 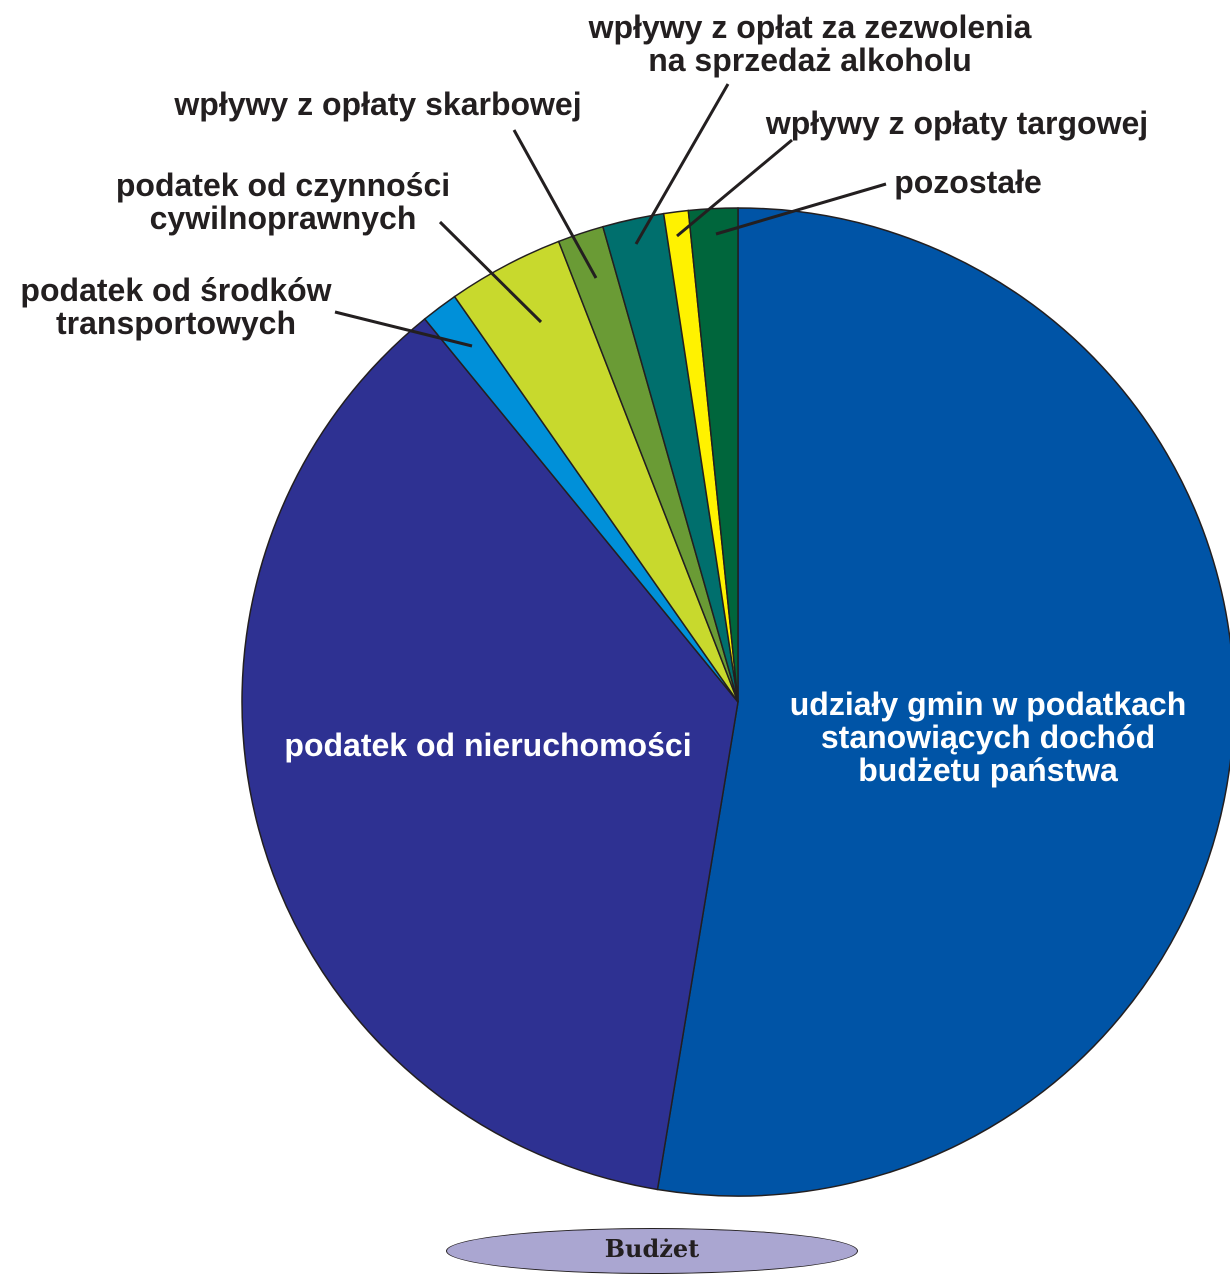 I want to click on label-udzialy-line: stanowiących dochód, so click(x=988, y=737).